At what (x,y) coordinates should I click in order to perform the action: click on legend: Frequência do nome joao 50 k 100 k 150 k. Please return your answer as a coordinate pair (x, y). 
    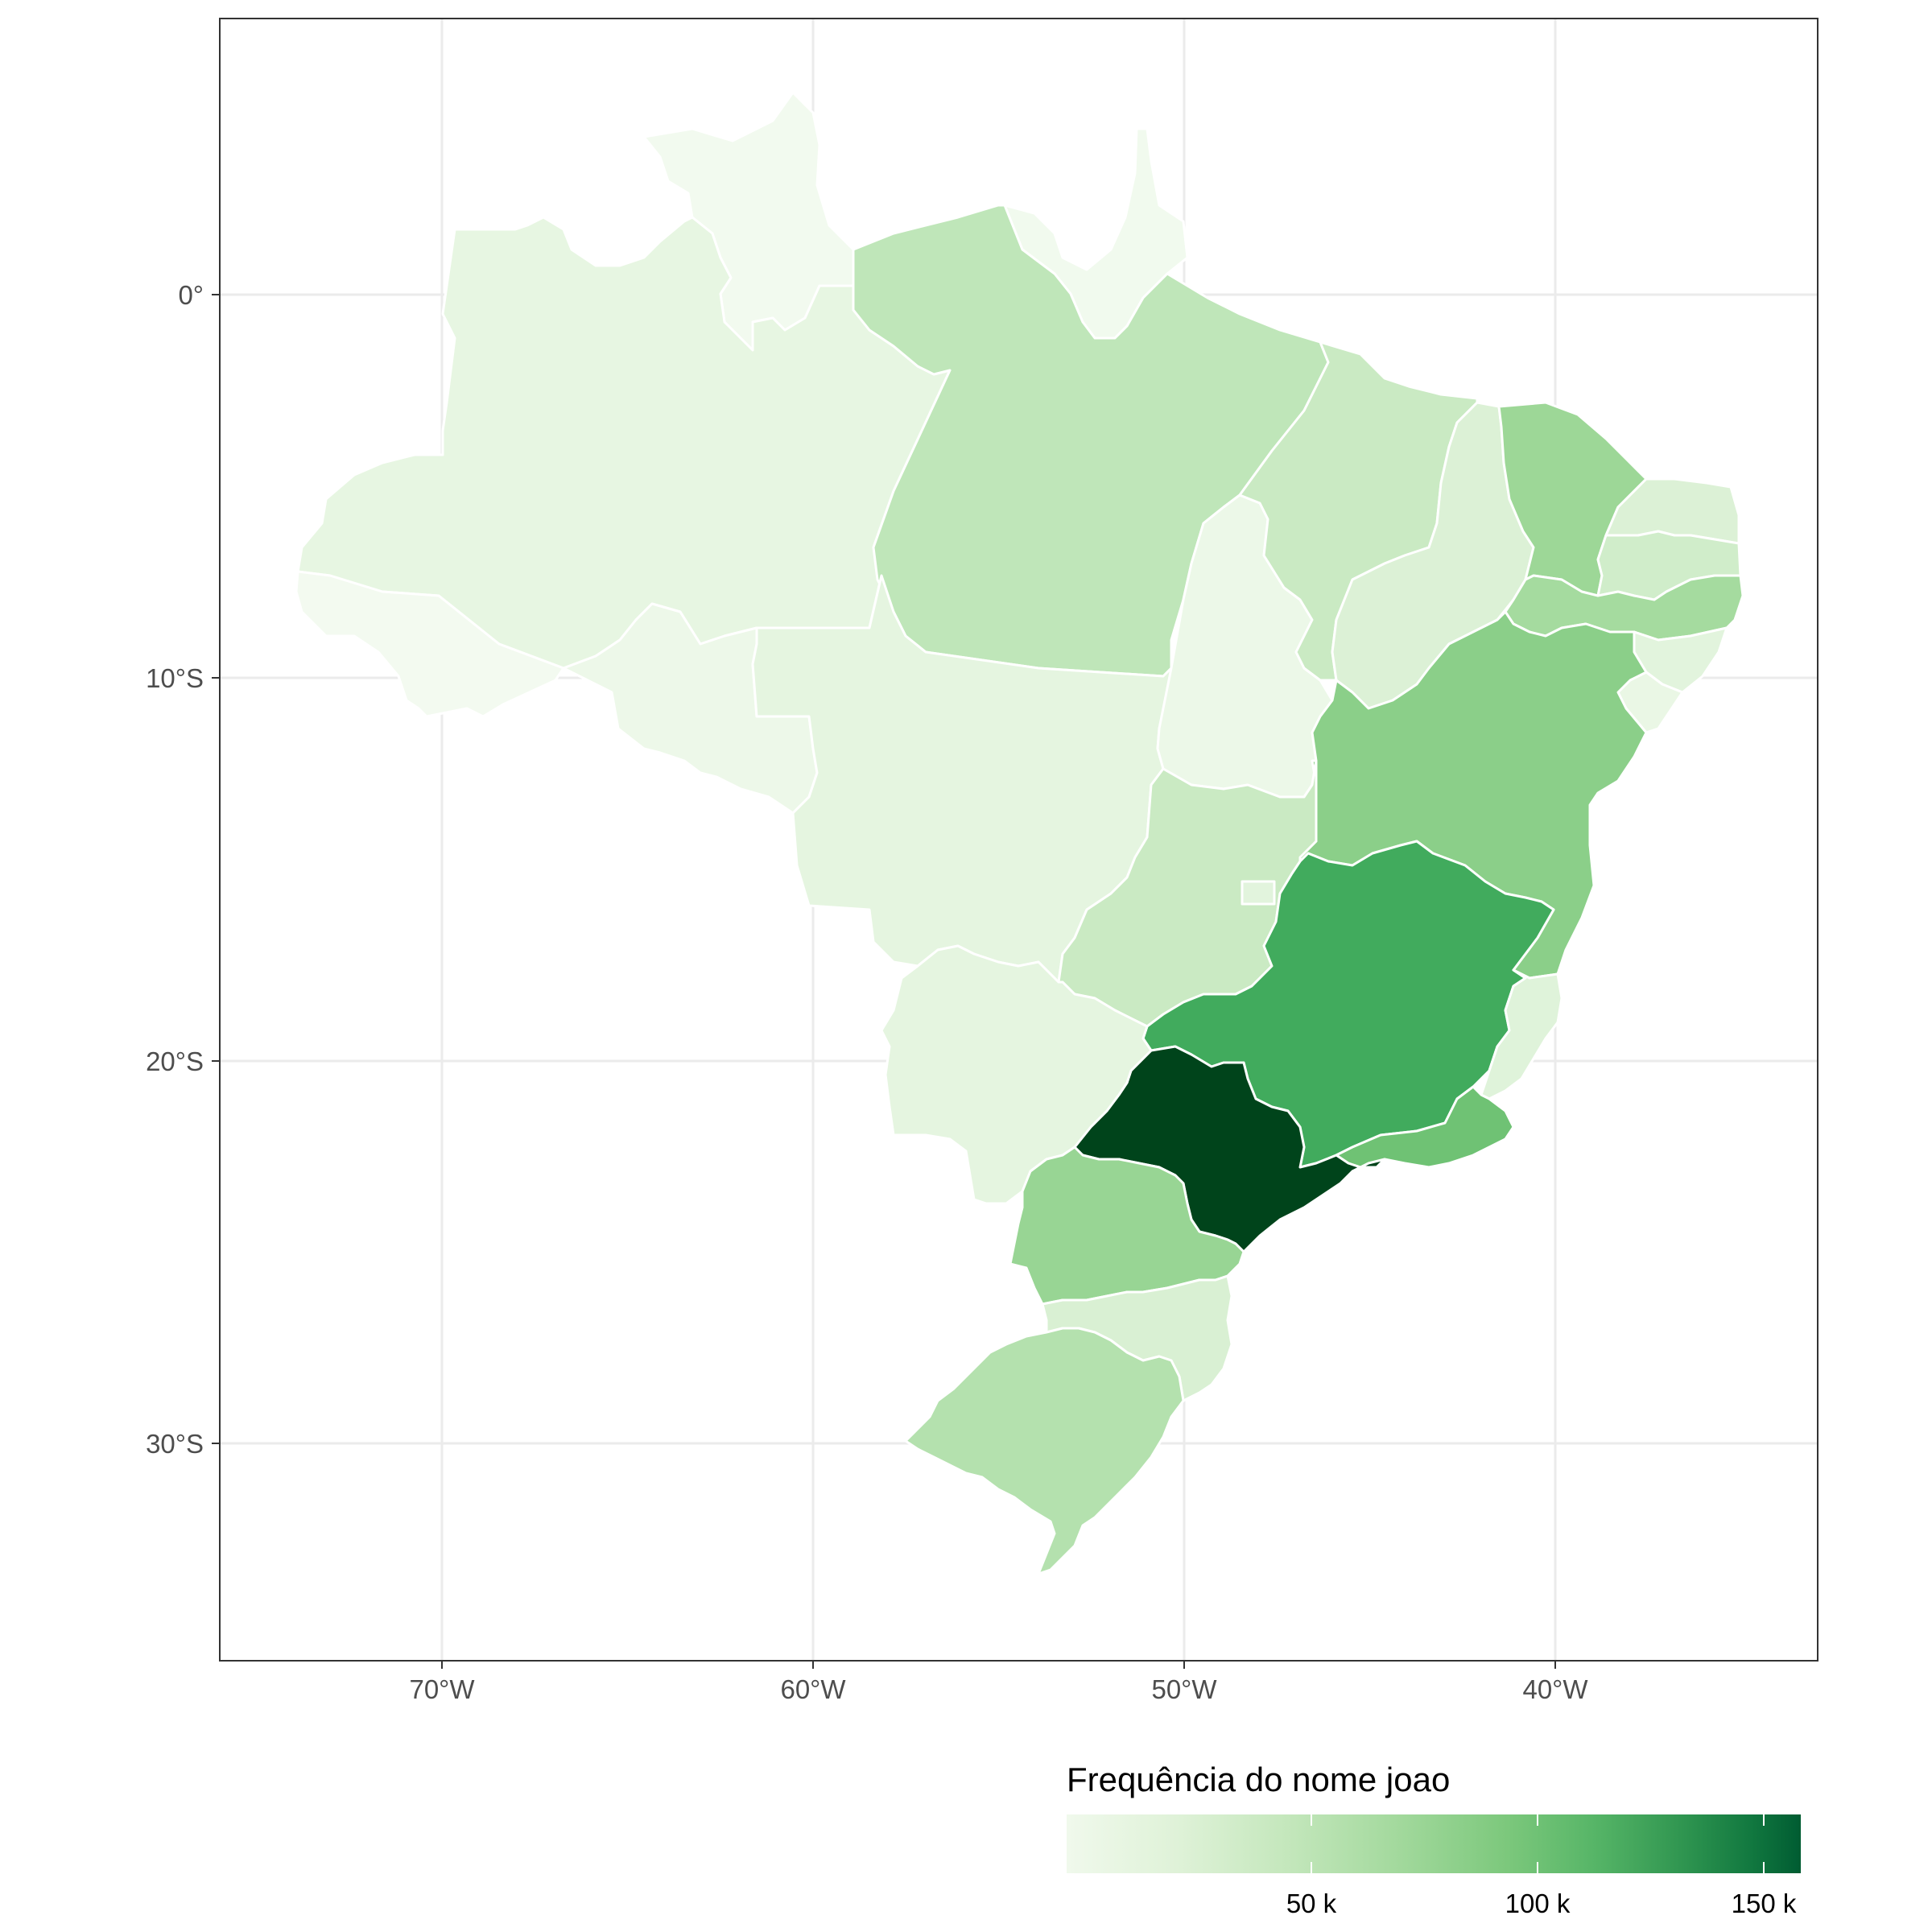
    Looking at the image, I should click on (1434, 1839).